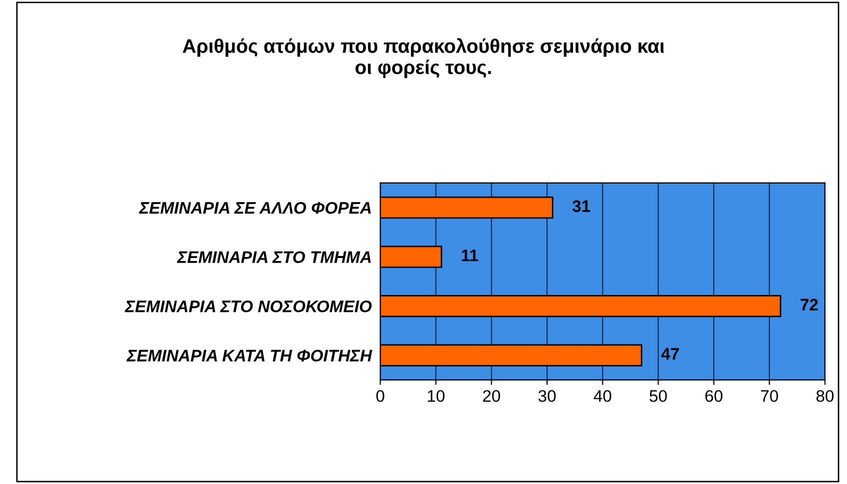  I want to click on y-tick-label: ΣΕΜΙΝΑΡΙΑ ΣΤΟ ΝΟΣΟΚΟΜΕΙΟ, so click(248, 306).